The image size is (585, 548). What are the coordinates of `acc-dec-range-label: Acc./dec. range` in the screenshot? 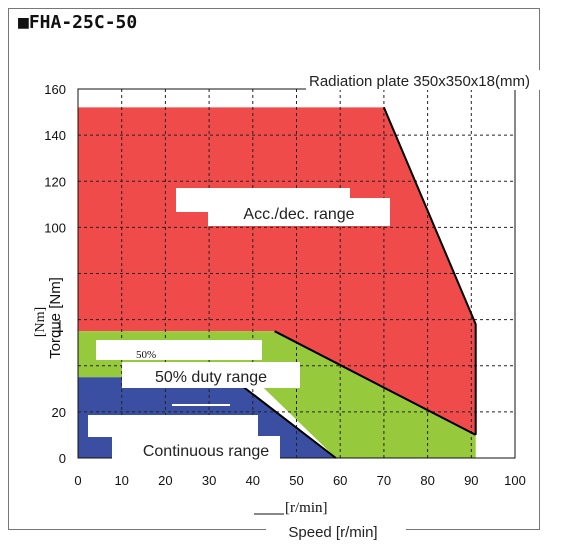 It's located at (298, 214).